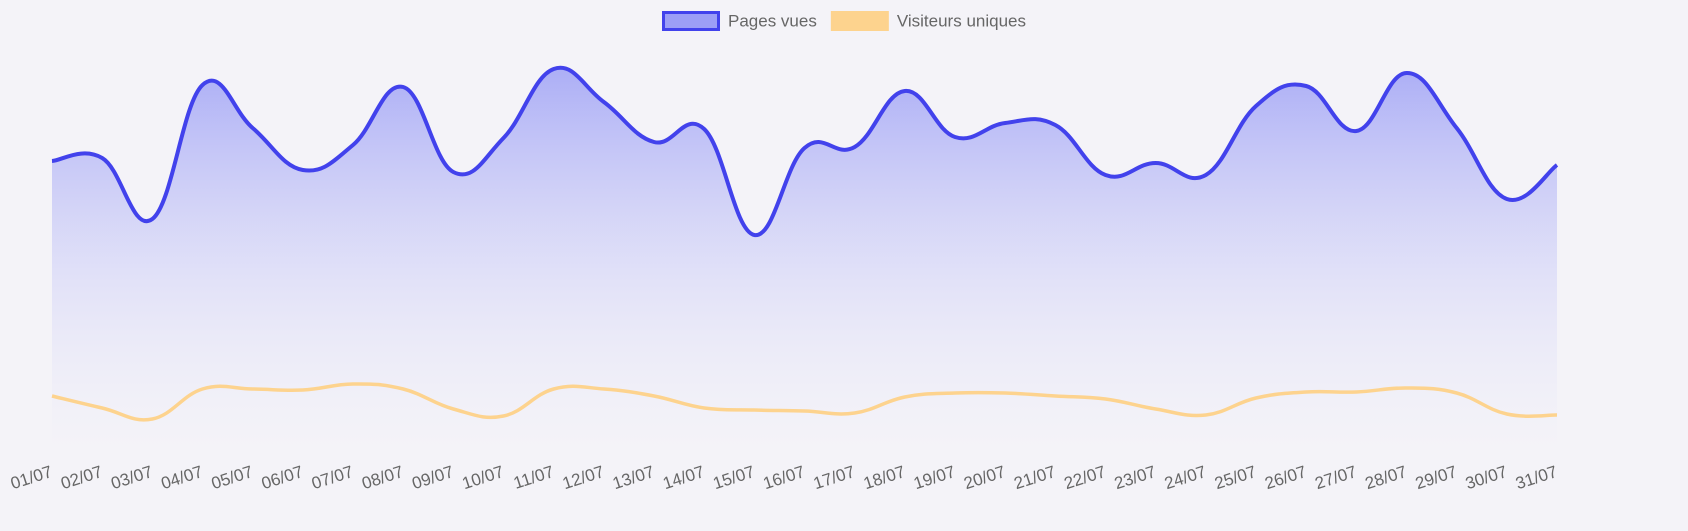  Describe the element at coordinates (734, 477) in the screenshot. I see `x-tick-label: 15/07` at that location.